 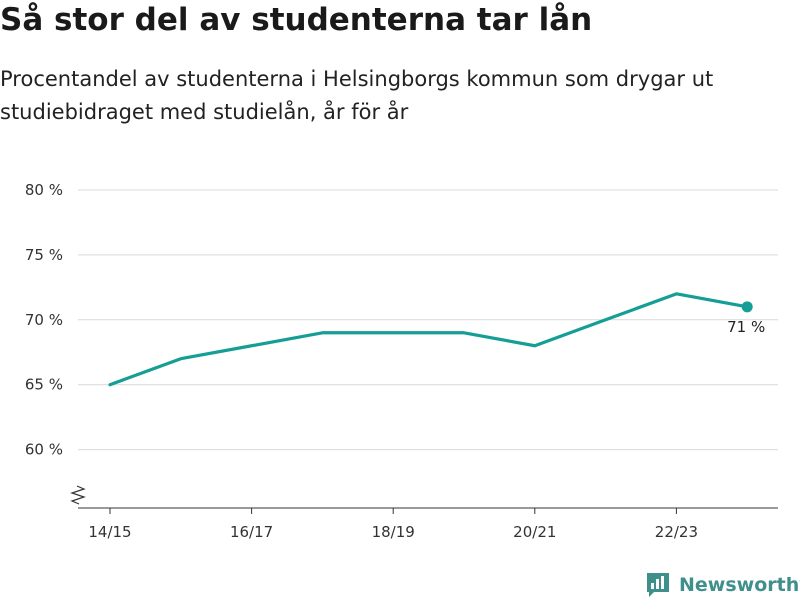 What do you see at coordinates (739, 585) in the screenshot?
I see `brand-name: Newsworthy` at bounding box center [739, 585].